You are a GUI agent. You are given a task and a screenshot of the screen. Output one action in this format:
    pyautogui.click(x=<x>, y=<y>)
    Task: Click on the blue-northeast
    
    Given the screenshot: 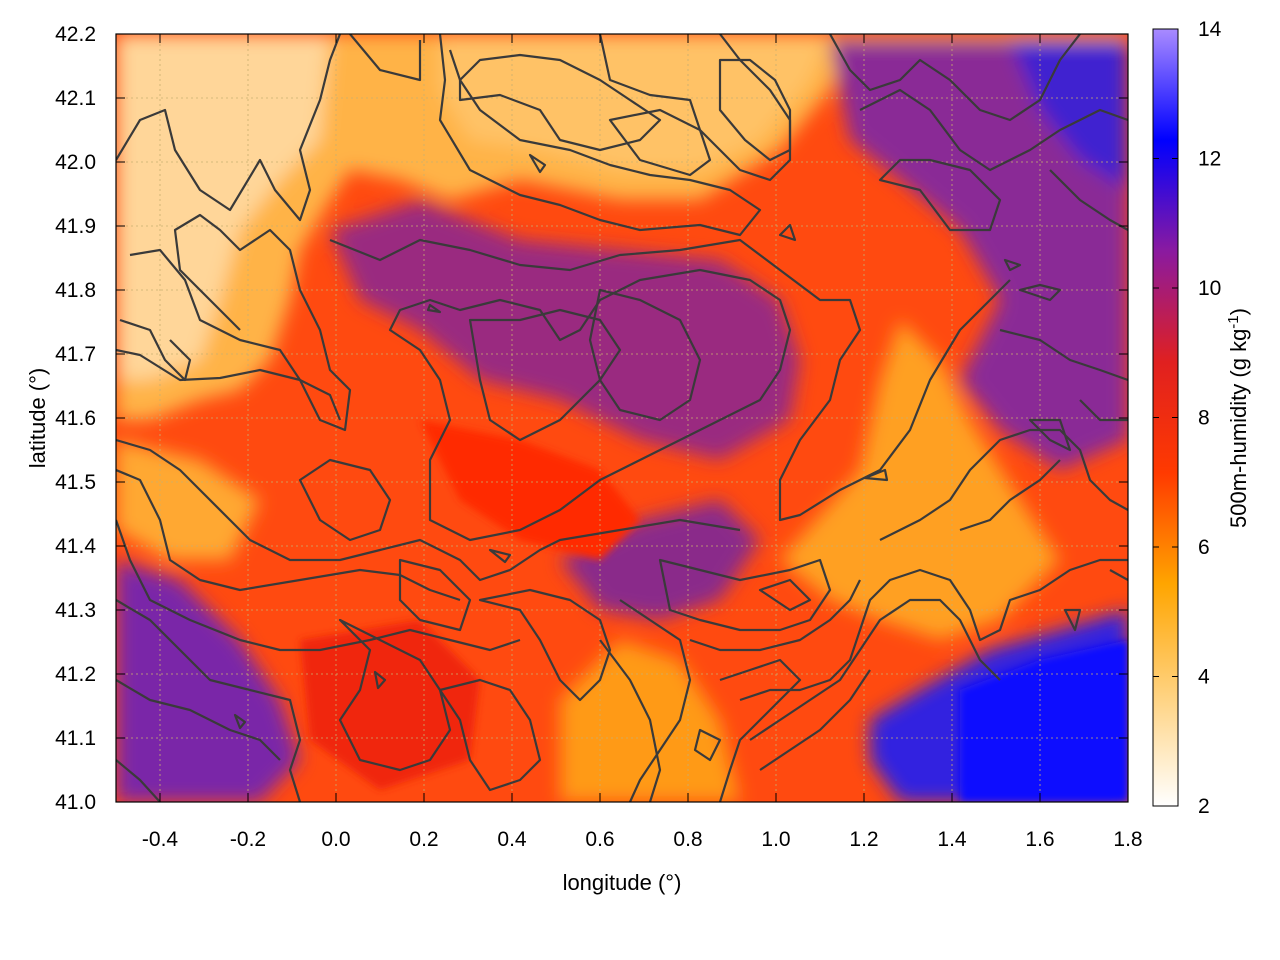 What is the action you would take?
    pyautogui.click(x=1069, y=115)
    